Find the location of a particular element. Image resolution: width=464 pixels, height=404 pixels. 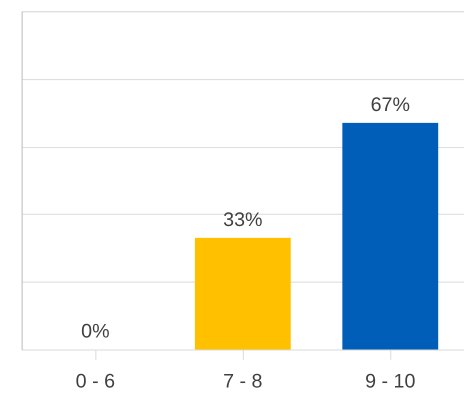

x-tick-label: 7 - 8 is located at coordinates (243, 381).